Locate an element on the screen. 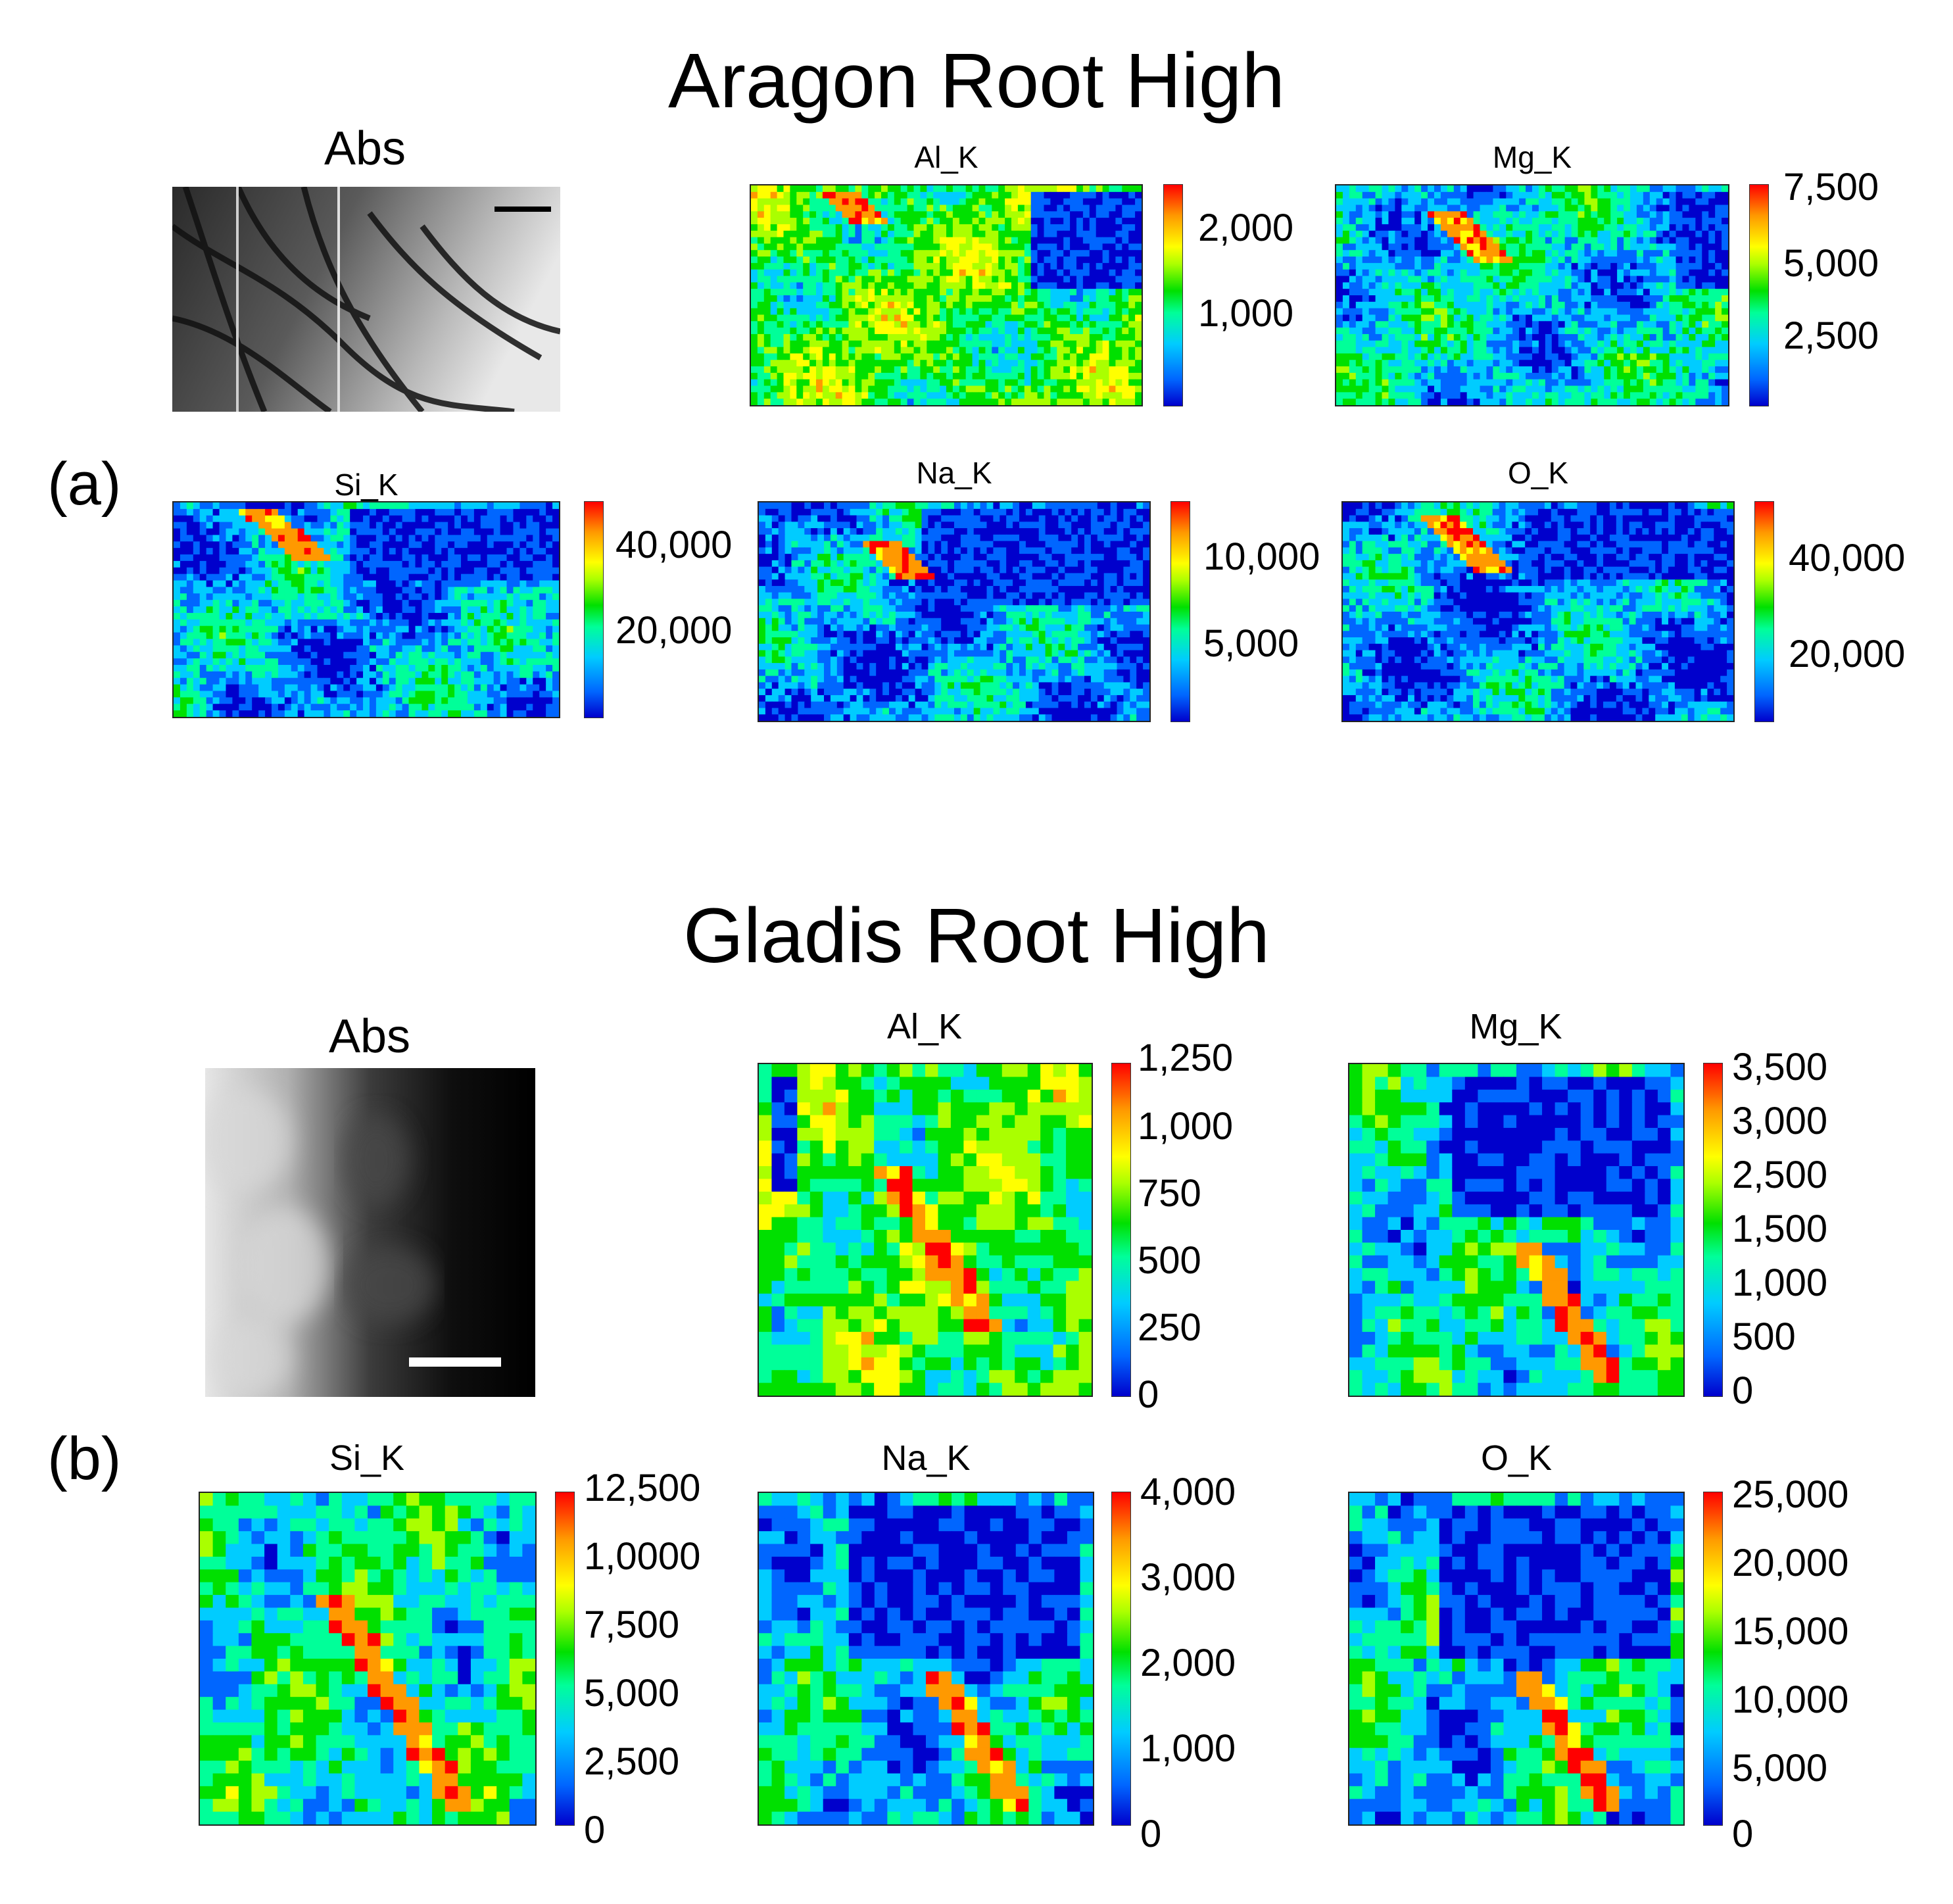  element-map-b-mg is located at coordinates (1516, 1230).